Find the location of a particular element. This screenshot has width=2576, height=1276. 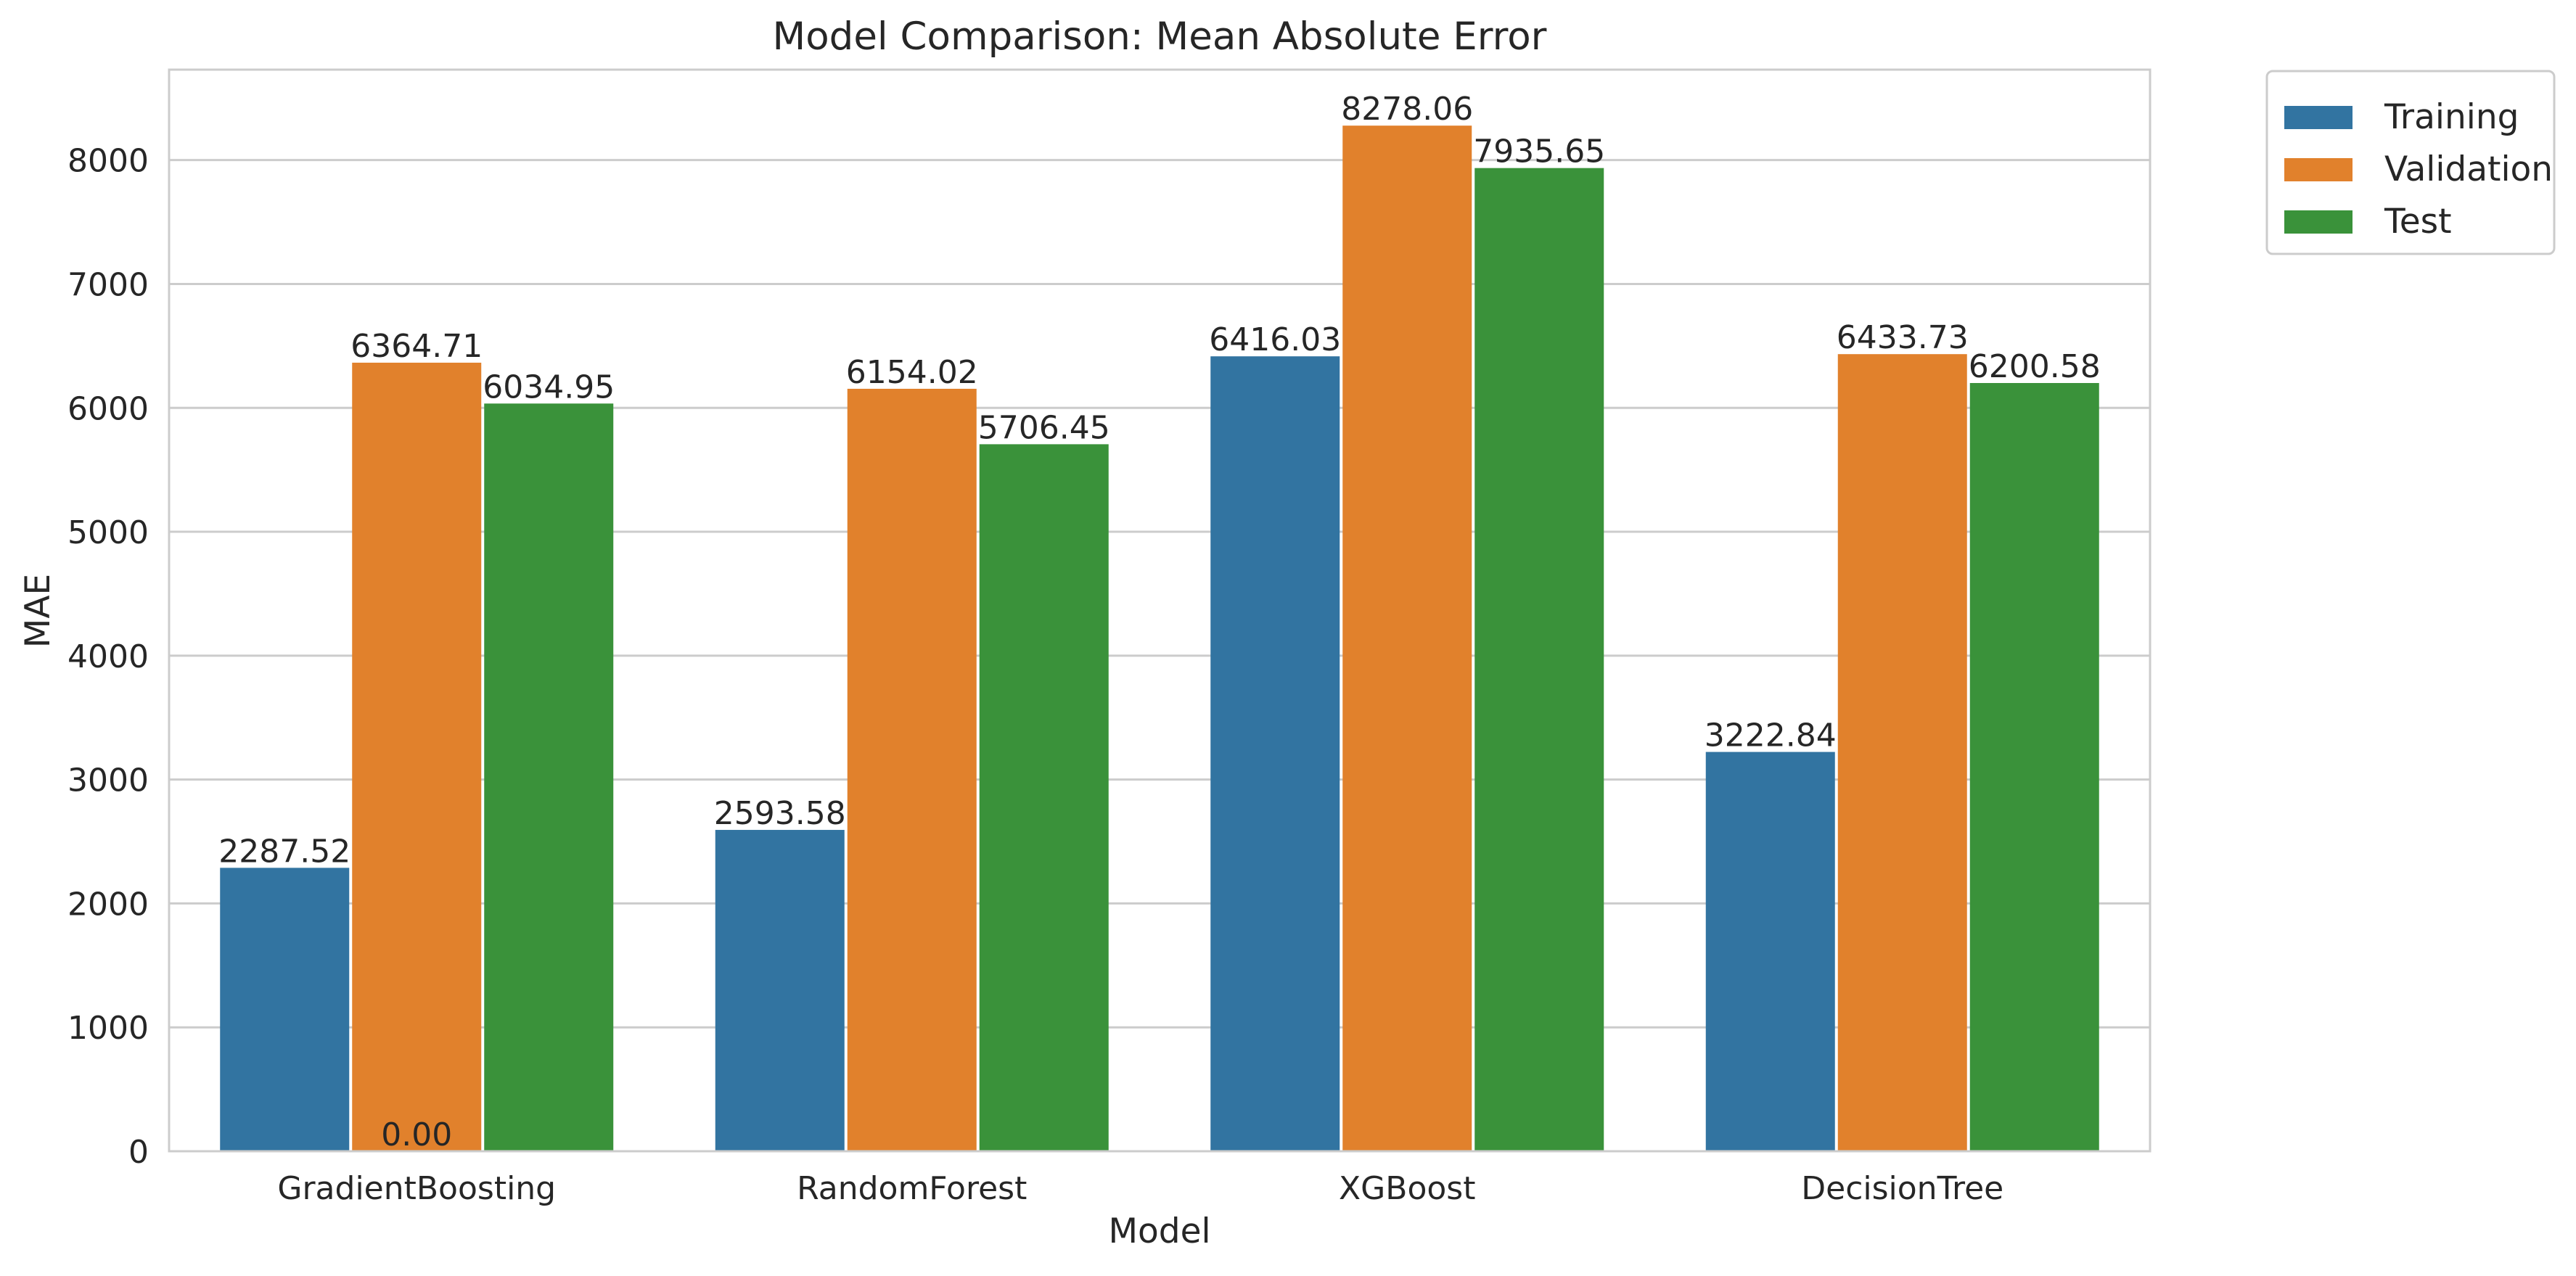

legend-swatch-test is located at coordinates (2318, 222).